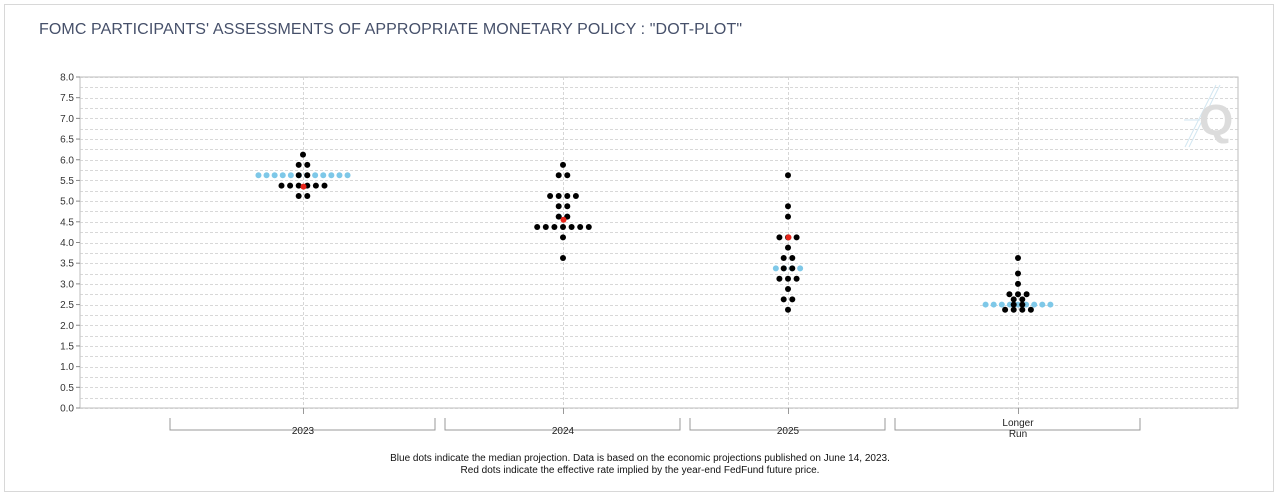 The width and height of the screenshot is (1280, 496). Describe the element at coordinates (67, 98) in the screenshot. I see `y-tick-label: 7.5` at that location.